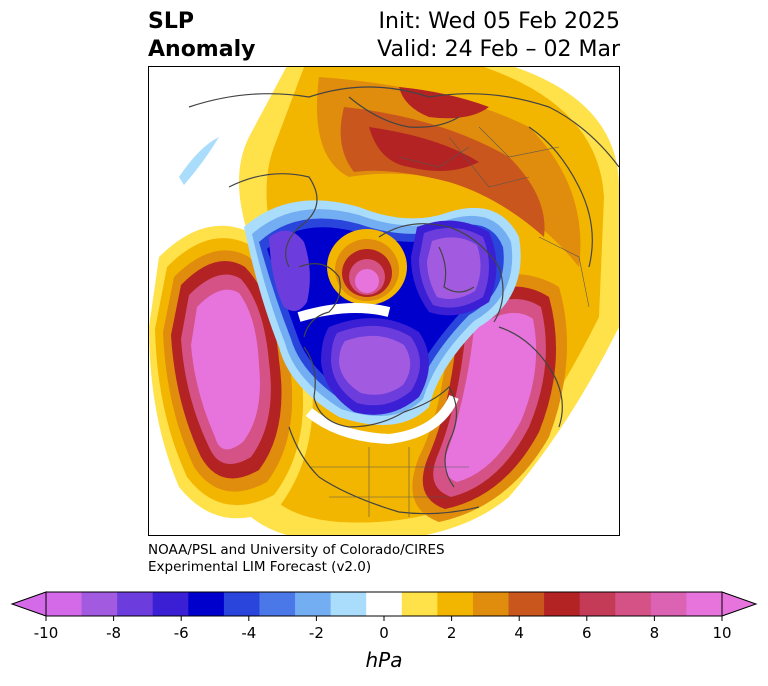  Describe the element at coordinates (46, 633) in the screenshot. I see `colorbar-tick-label: -10` at that location.